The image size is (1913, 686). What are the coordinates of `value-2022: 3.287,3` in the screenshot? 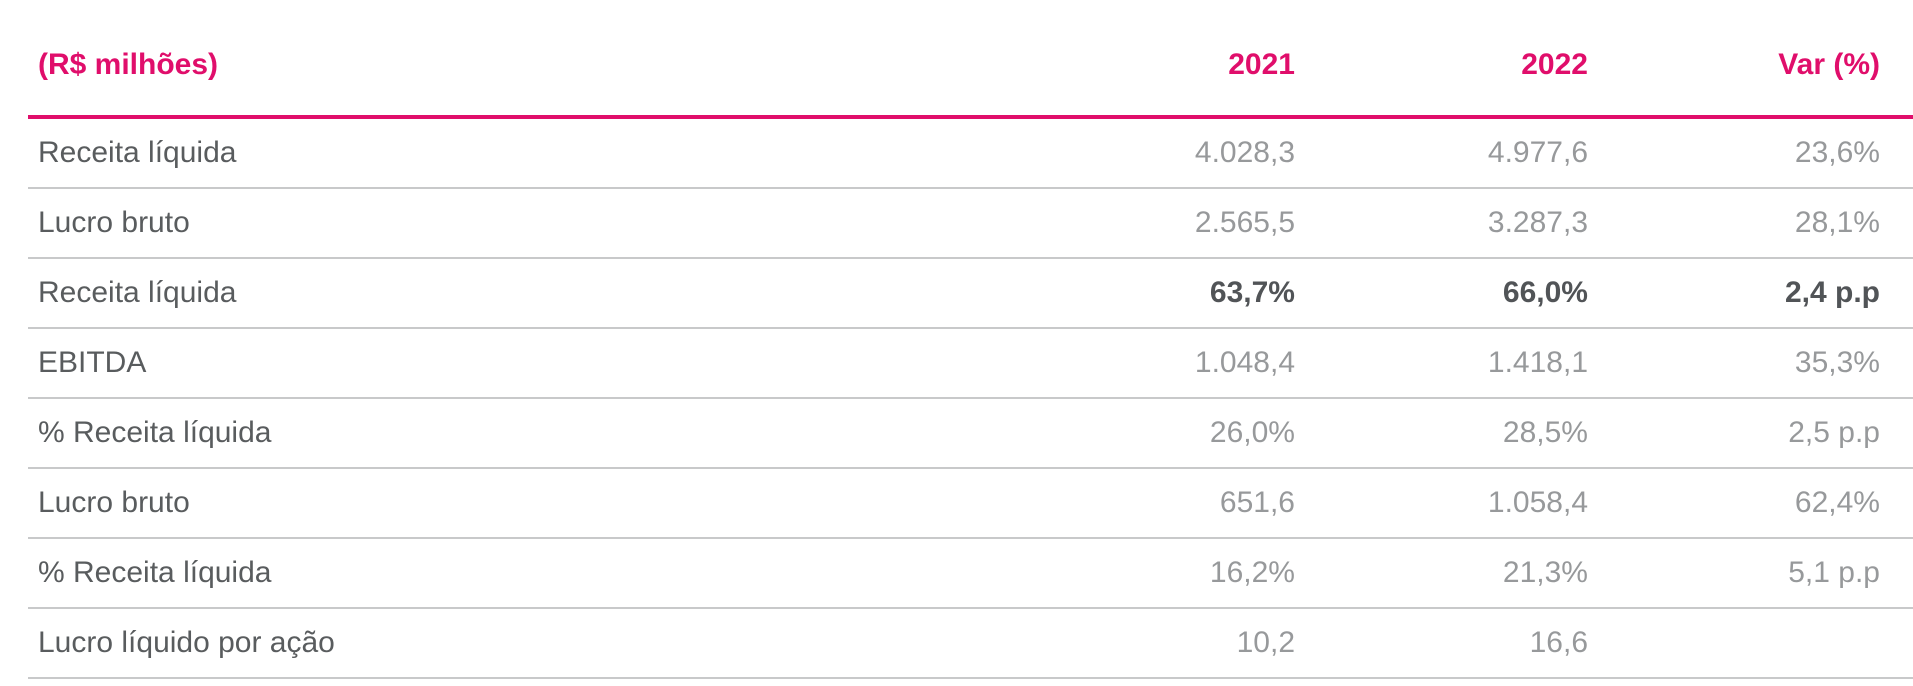 It's located at (1463, 223).